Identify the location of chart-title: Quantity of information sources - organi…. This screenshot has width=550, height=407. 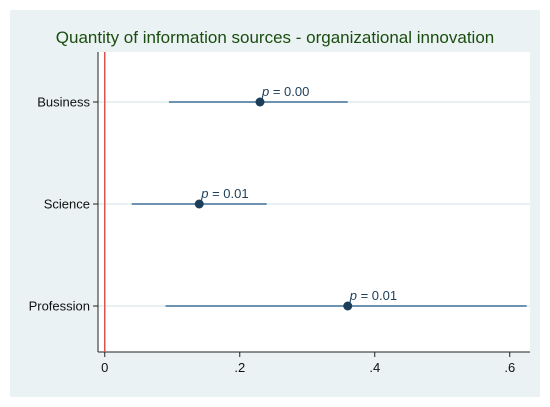
(275, 37).